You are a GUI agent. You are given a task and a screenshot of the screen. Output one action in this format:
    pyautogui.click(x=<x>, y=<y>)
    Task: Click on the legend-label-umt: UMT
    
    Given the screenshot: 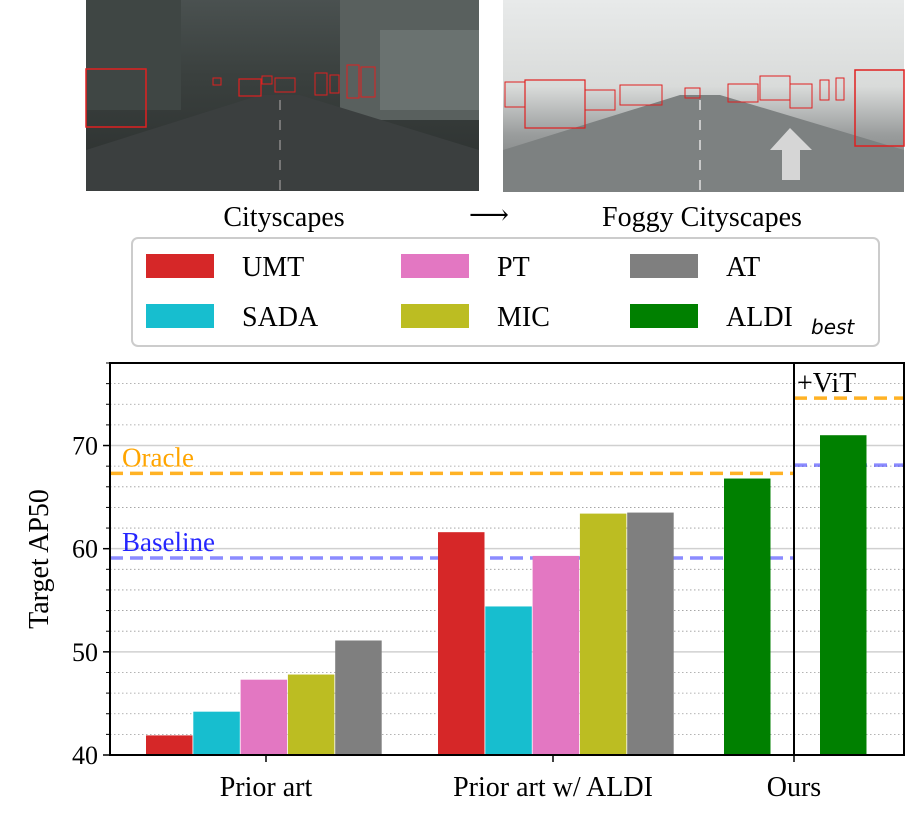 What is the action you would take?
    pyautogui.click(x=273, y=267)
    